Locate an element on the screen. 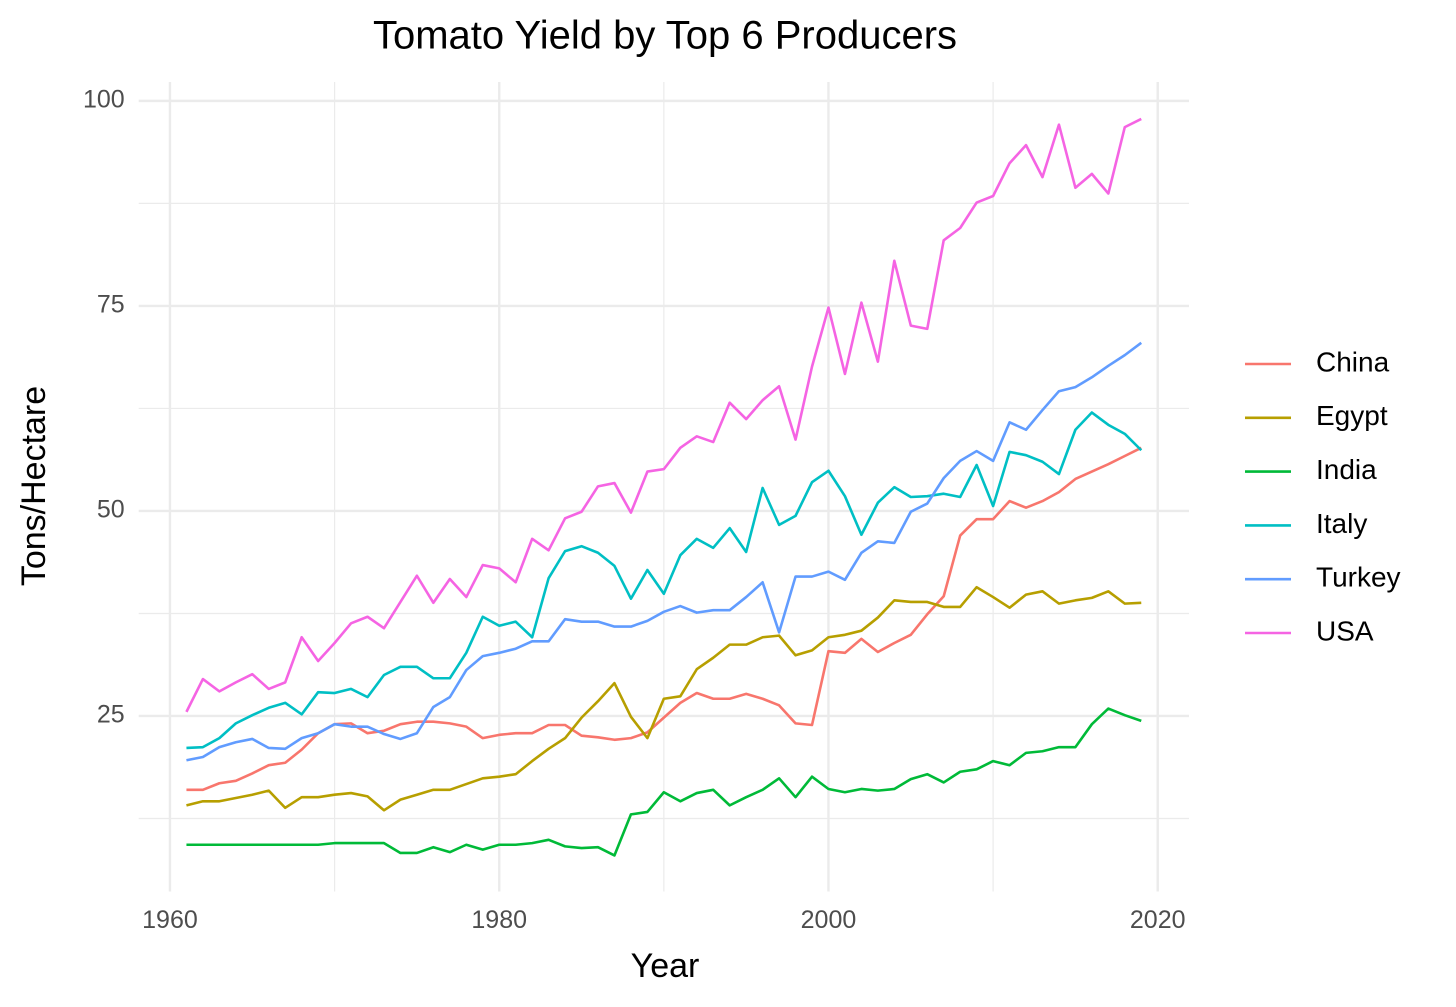 This screenshot has width=1456, height=1007. chart-title: Tomato Yield by Top 6 Producers is located at coordinates (665, 36).